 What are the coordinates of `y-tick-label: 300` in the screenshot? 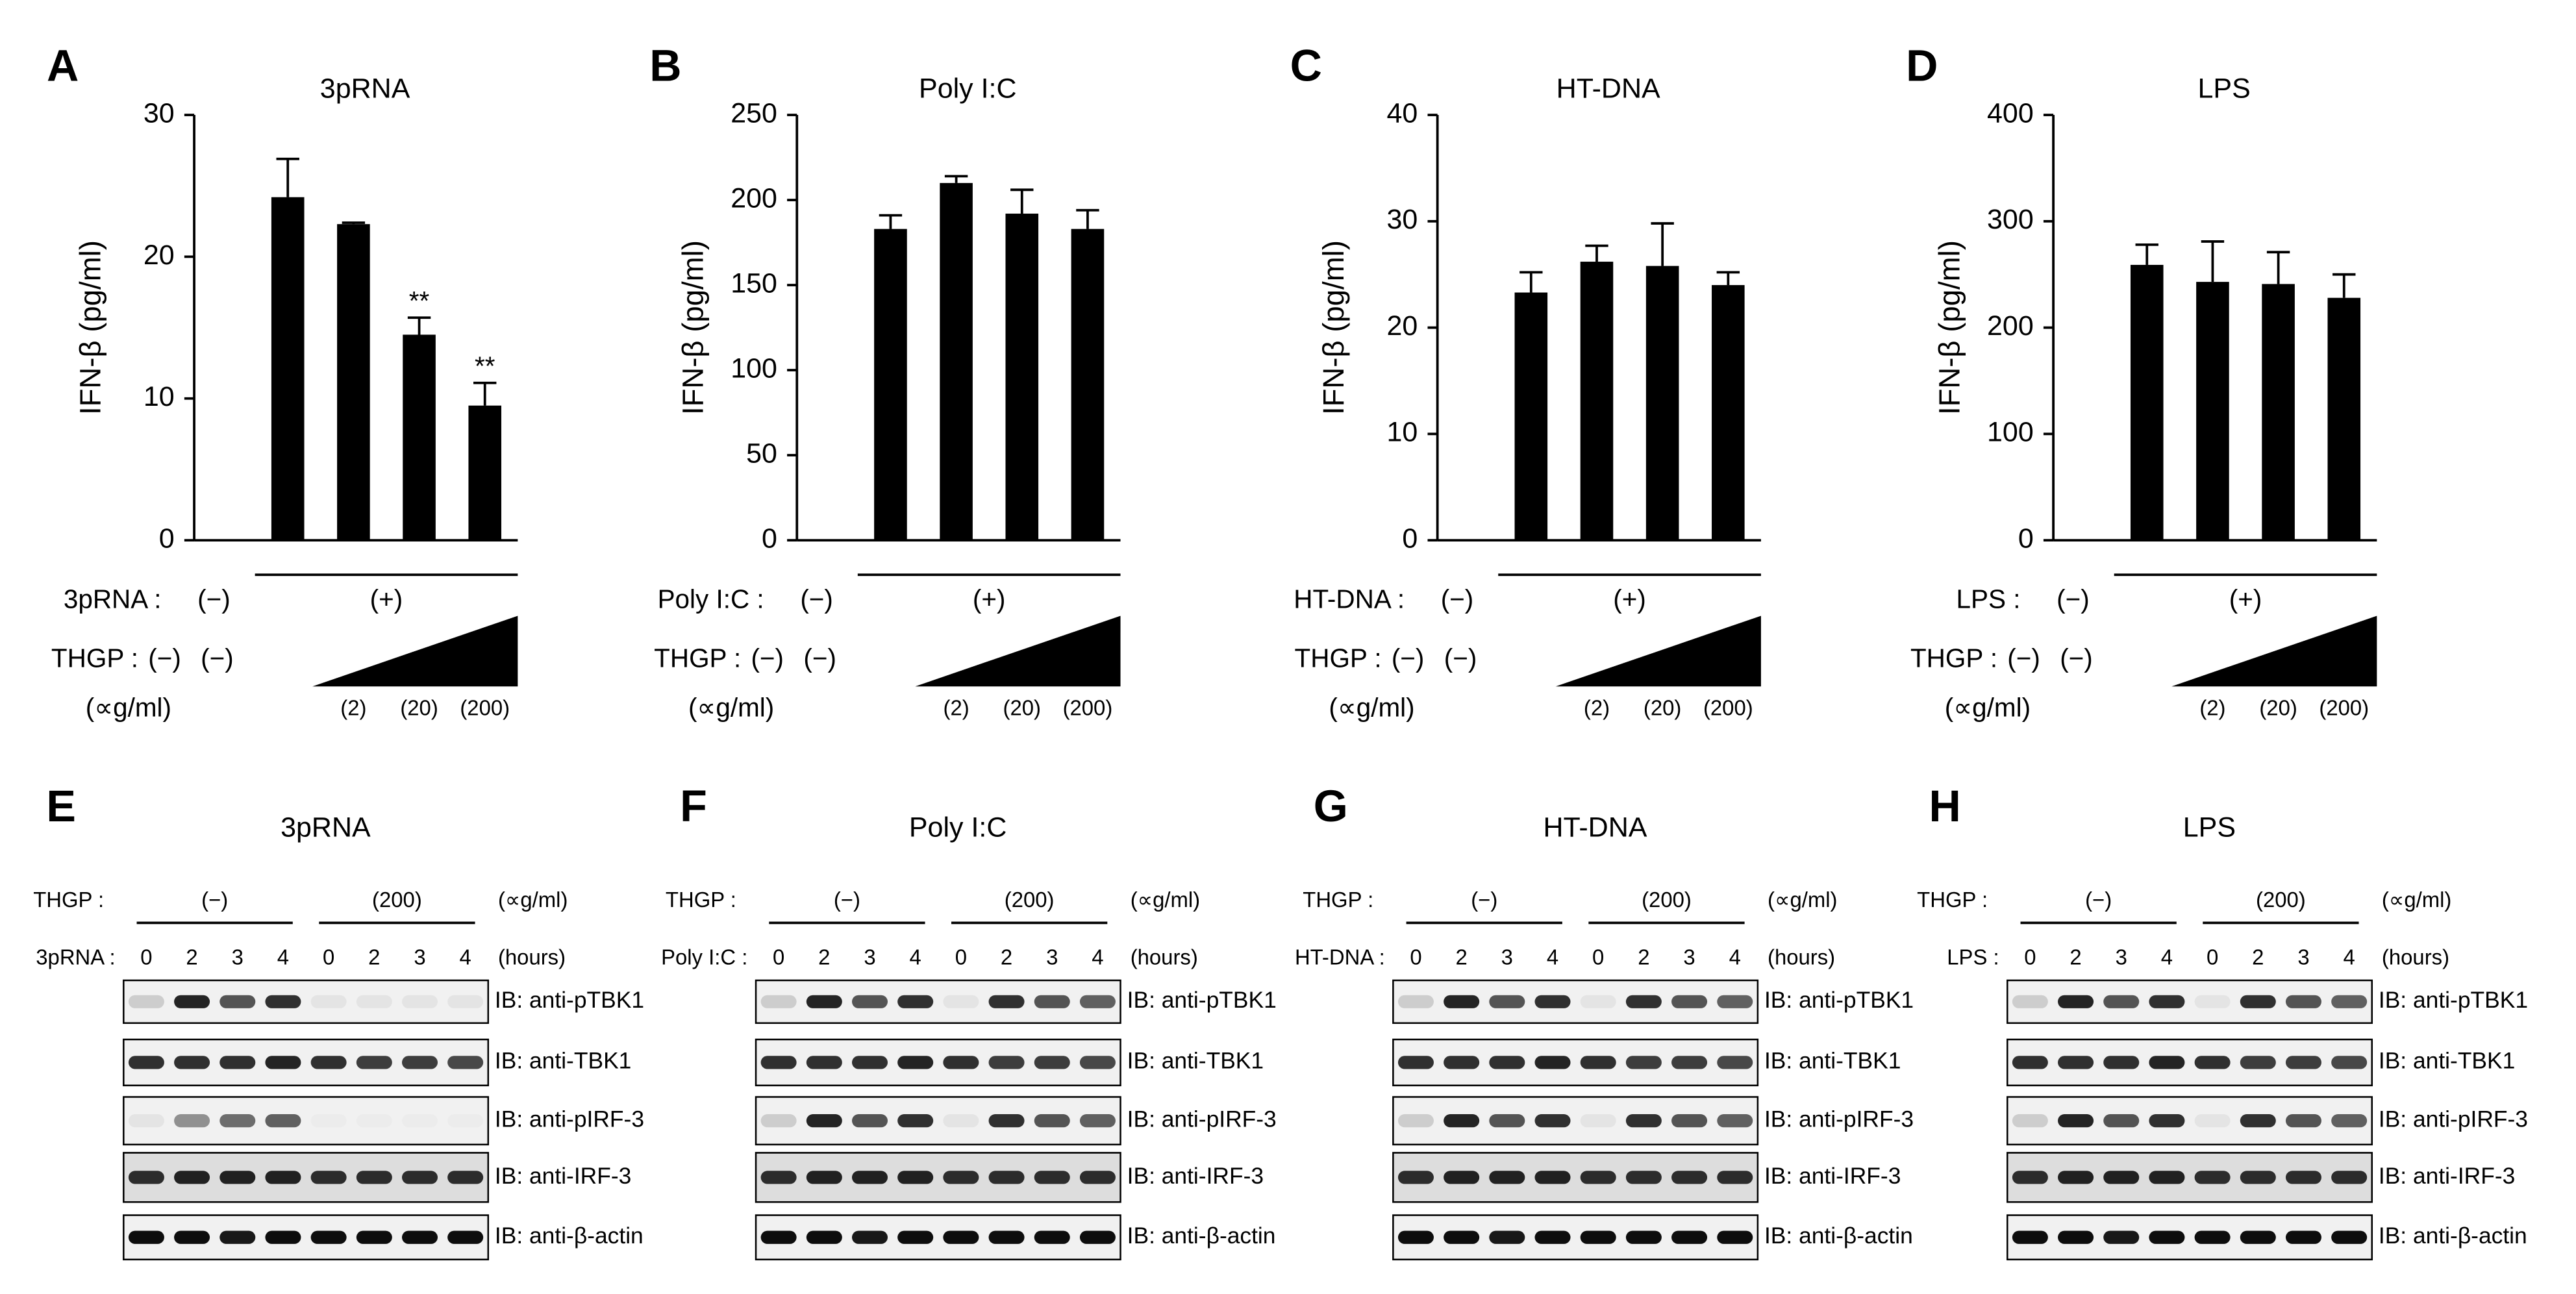 It's located at (2010, 219).